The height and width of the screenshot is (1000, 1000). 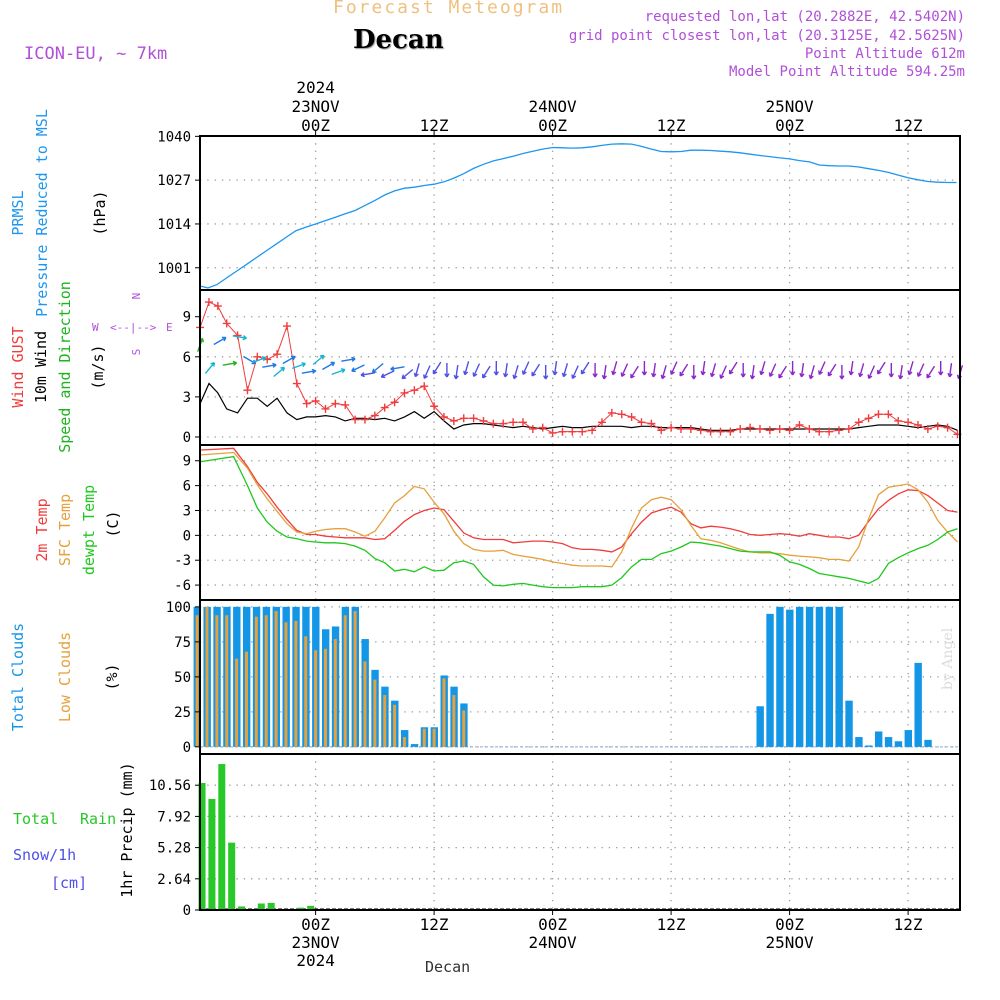 I want to click on y-tick-label: 3, so click(x=187, y=511).